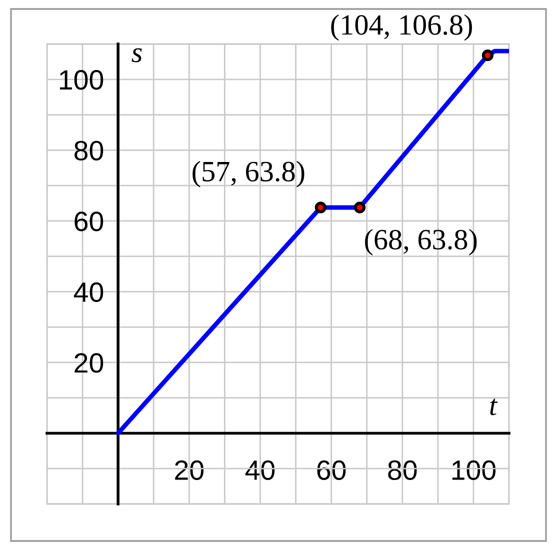 The height and width of the screenshot is (554, 558). I want to click on y-tick-label: 40, so click(89, 292).